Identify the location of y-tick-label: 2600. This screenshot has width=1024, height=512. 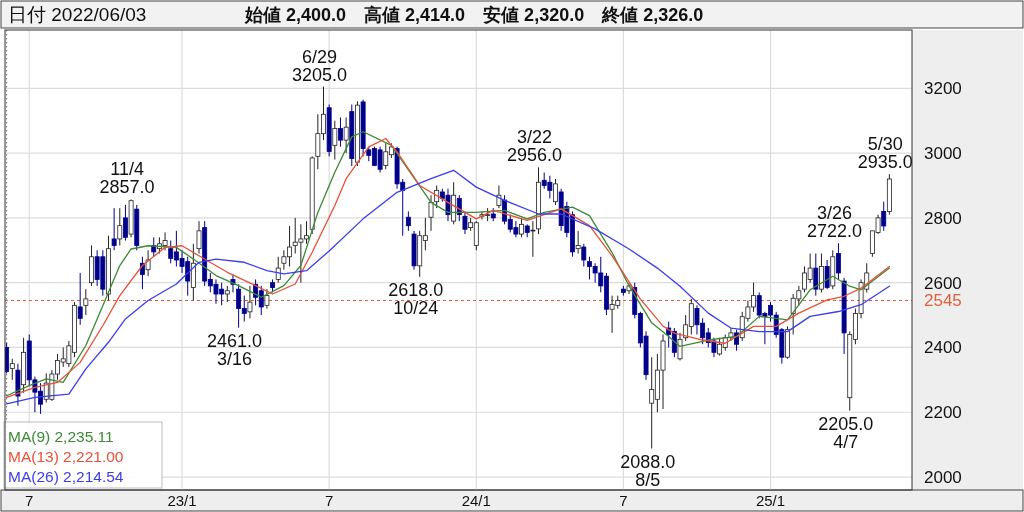
(943, 283).